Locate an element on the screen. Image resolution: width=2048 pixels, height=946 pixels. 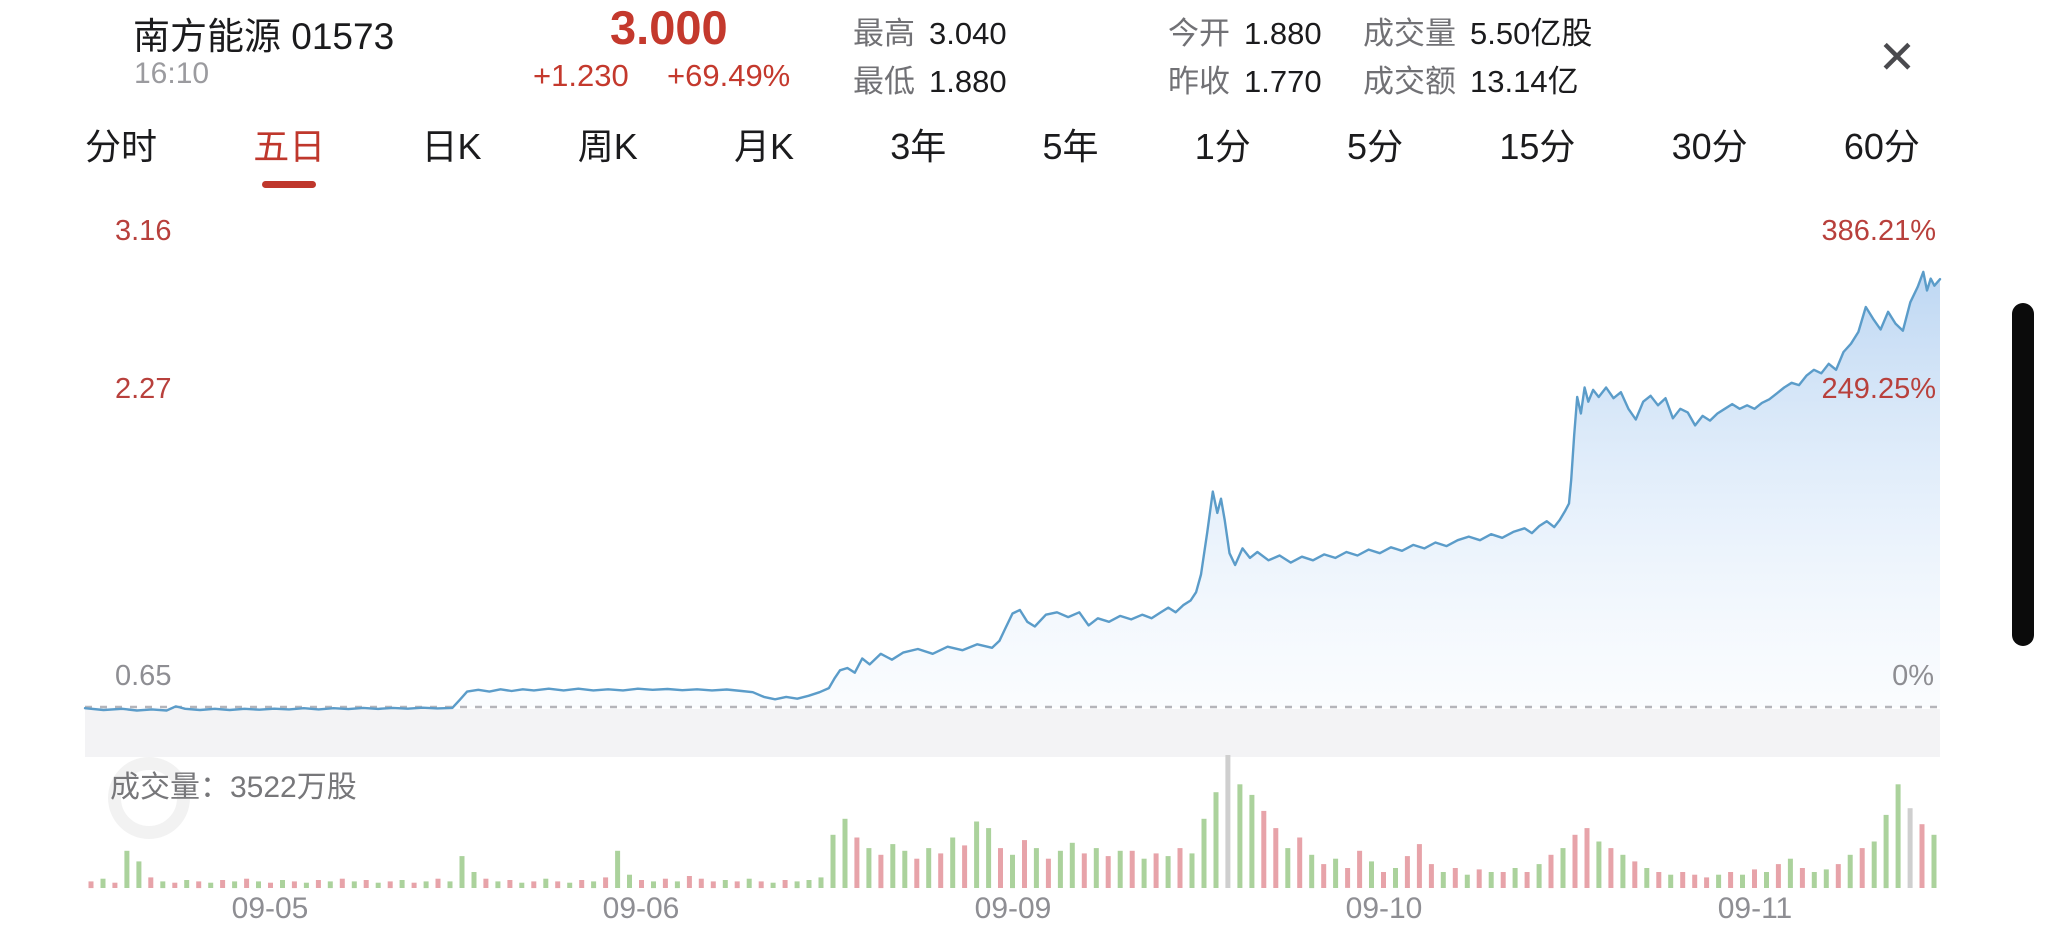
tab-five-day: 五日 is located at coordinates (289, 153).